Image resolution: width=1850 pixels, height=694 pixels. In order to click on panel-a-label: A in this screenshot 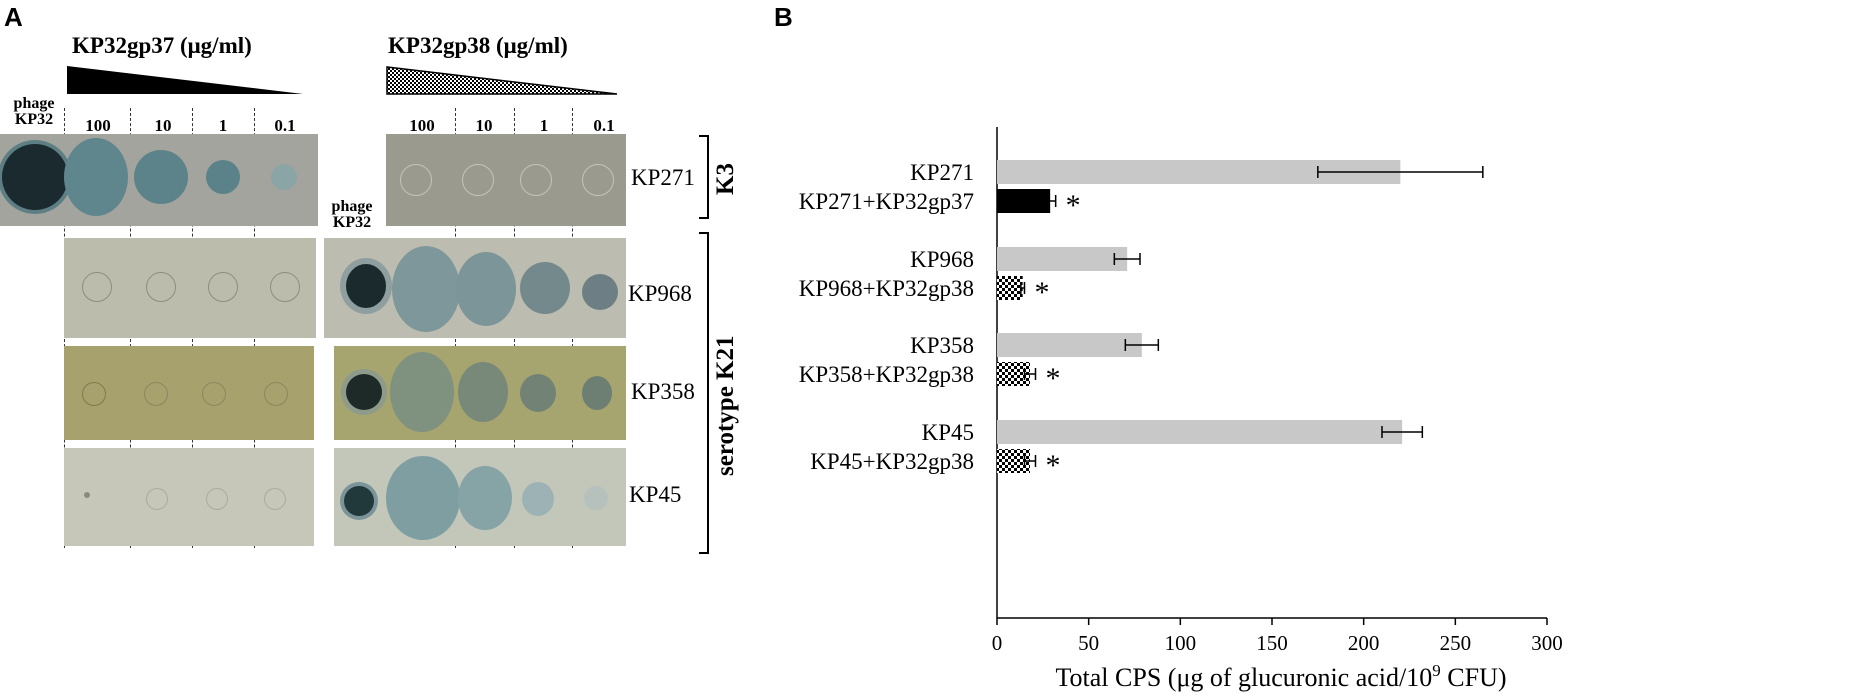, I will do `click(13, 17)`.